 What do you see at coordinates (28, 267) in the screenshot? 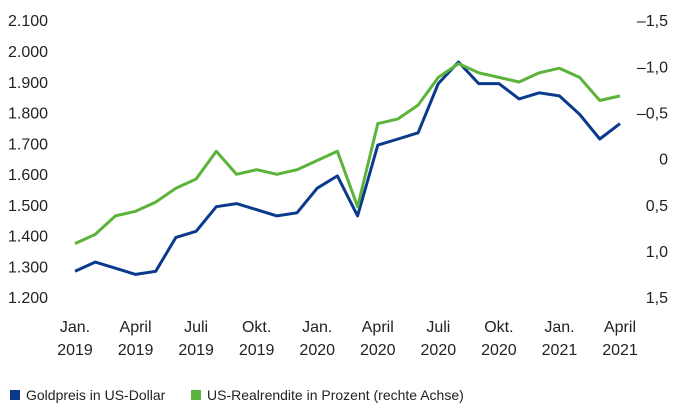
I see `y-tick-label: 1.300` at bounding box center [28, 267].